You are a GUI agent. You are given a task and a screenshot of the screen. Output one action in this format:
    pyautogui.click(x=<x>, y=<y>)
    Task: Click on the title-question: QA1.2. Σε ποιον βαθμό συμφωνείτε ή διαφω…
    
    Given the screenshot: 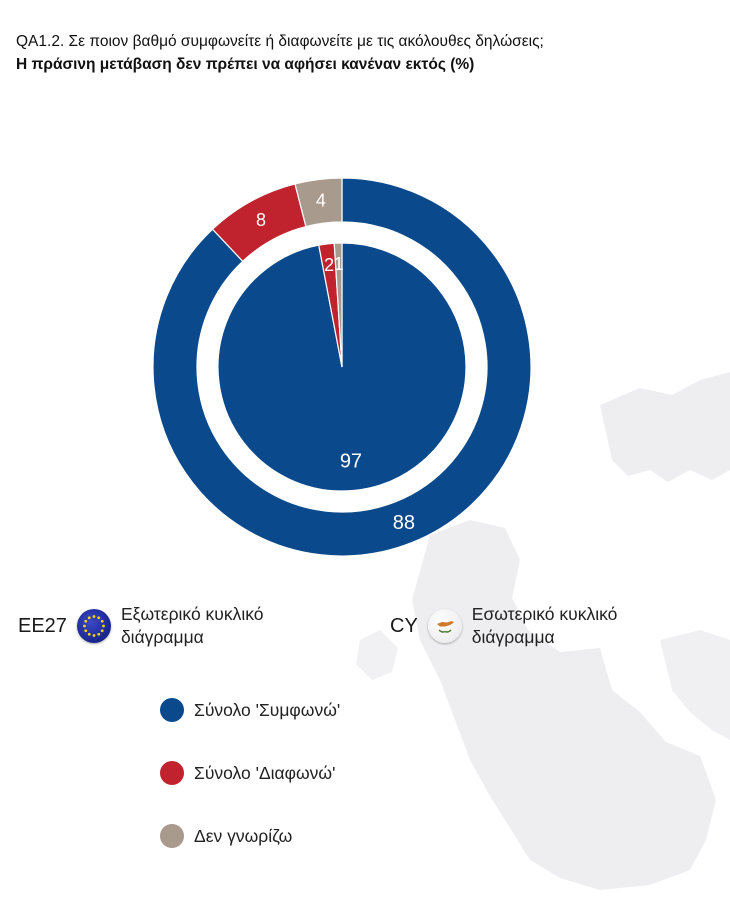 What is the action you would take?
    pyautogui.click(x=280, y=41)
    